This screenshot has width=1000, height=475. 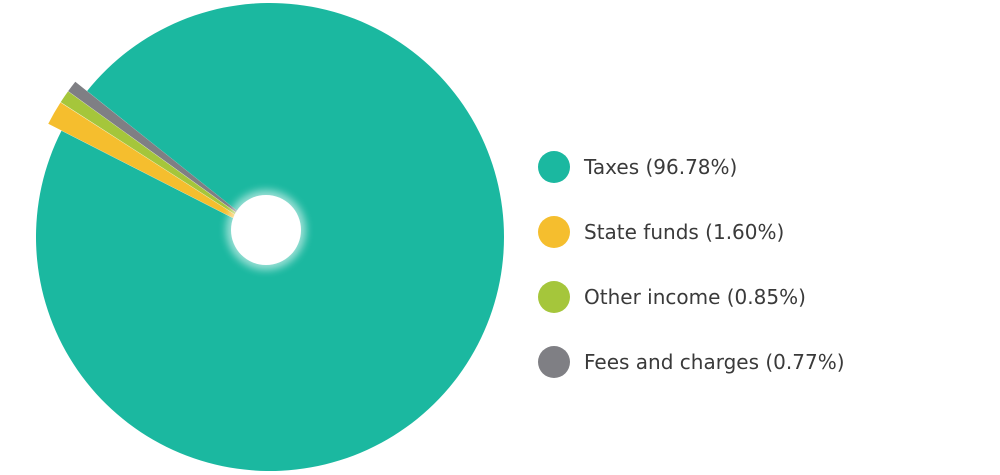 I want to click on legend-item-taxes: Taxes (96.78%), so click(x=691, y=166).